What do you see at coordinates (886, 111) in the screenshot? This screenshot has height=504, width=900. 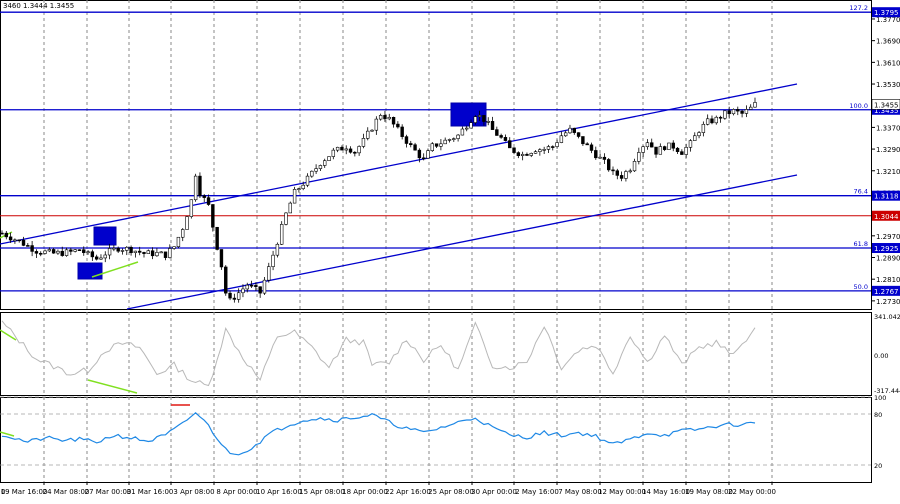 I see `fib-price-tag: 1.3435` at bounding box center [886, 111].